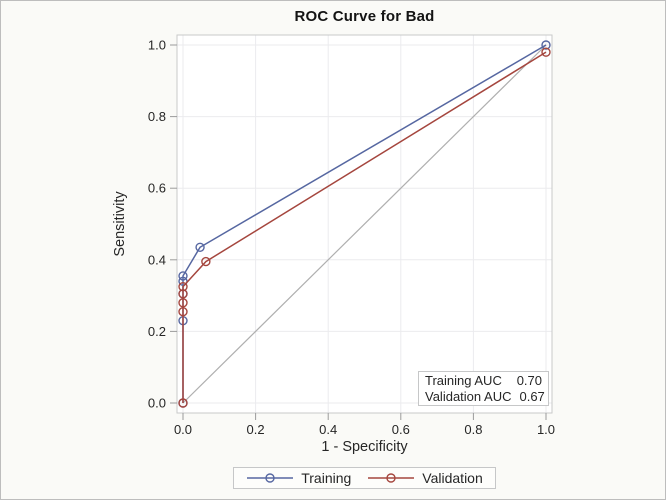 Image resolution: width=666 pixels, height=500 pixels. What do you see at coordinates (364, 447) in the screenshot?
I see `x-axis-label: 1 - Specificity` at bounding box center [364, 447].